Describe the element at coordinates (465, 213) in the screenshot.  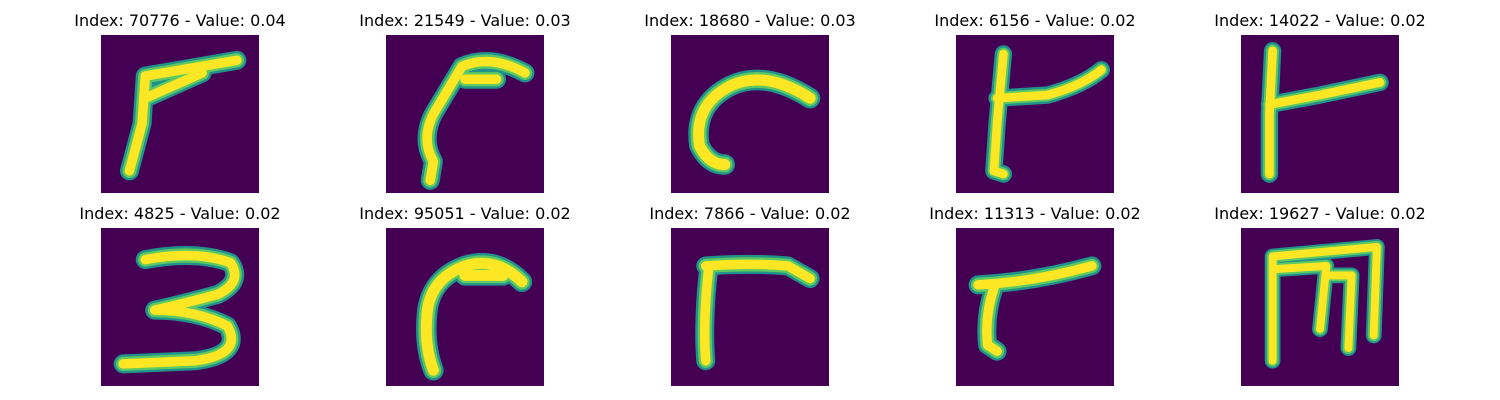
I see `panel-title: Index: 95051 - Value: 0.02` at that location.